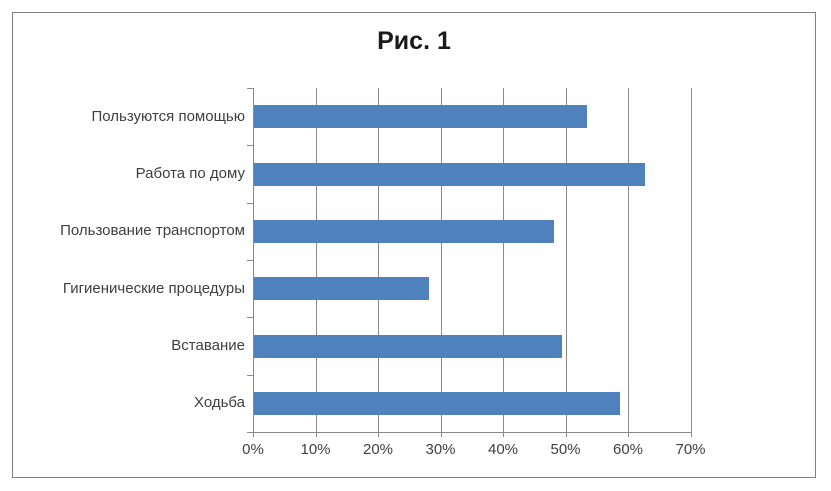 The height and width of the screenshot is (491, 831). I want to click on category-label: Пользуются помощью, so click(168, 116).